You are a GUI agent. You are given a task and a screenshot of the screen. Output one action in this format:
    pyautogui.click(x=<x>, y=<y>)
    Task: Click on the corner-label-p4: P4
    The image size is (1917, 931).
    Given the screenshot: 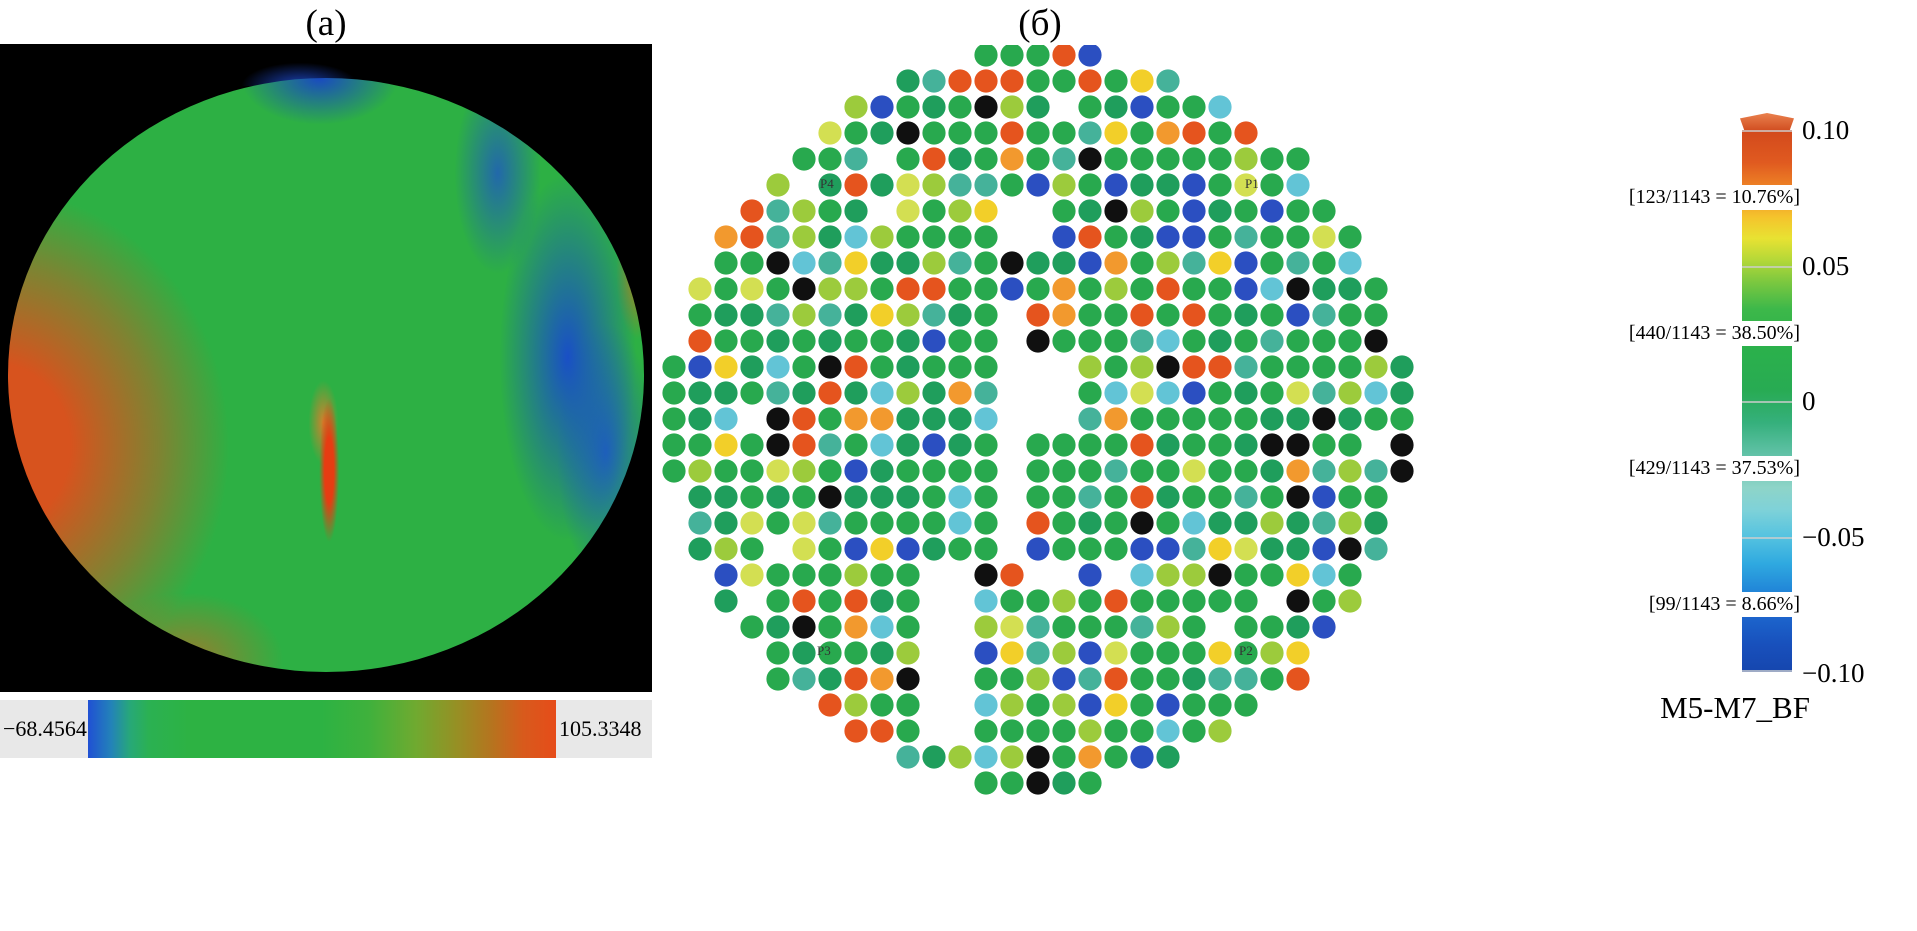 What is the action you would take?
    pyautogui.click(x=827, y=183)
    